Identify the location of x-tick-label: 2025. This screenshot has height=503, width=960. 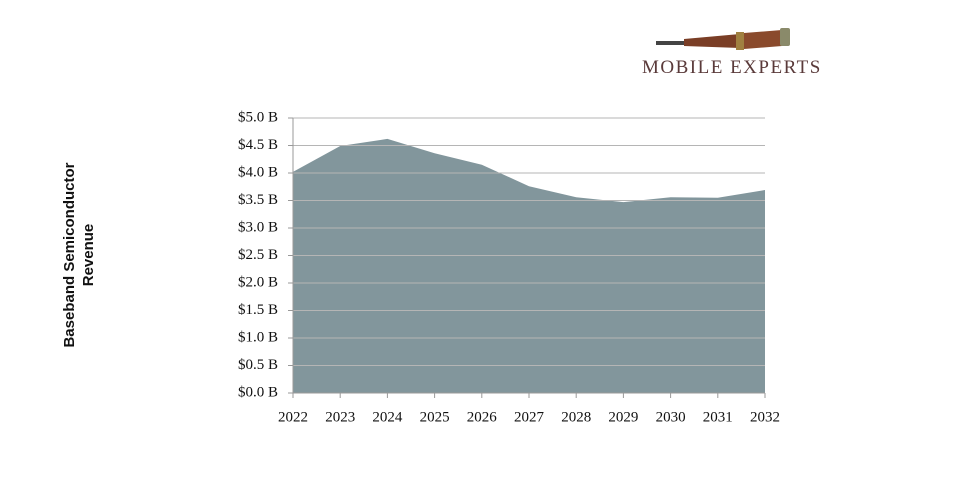
(435, 417).